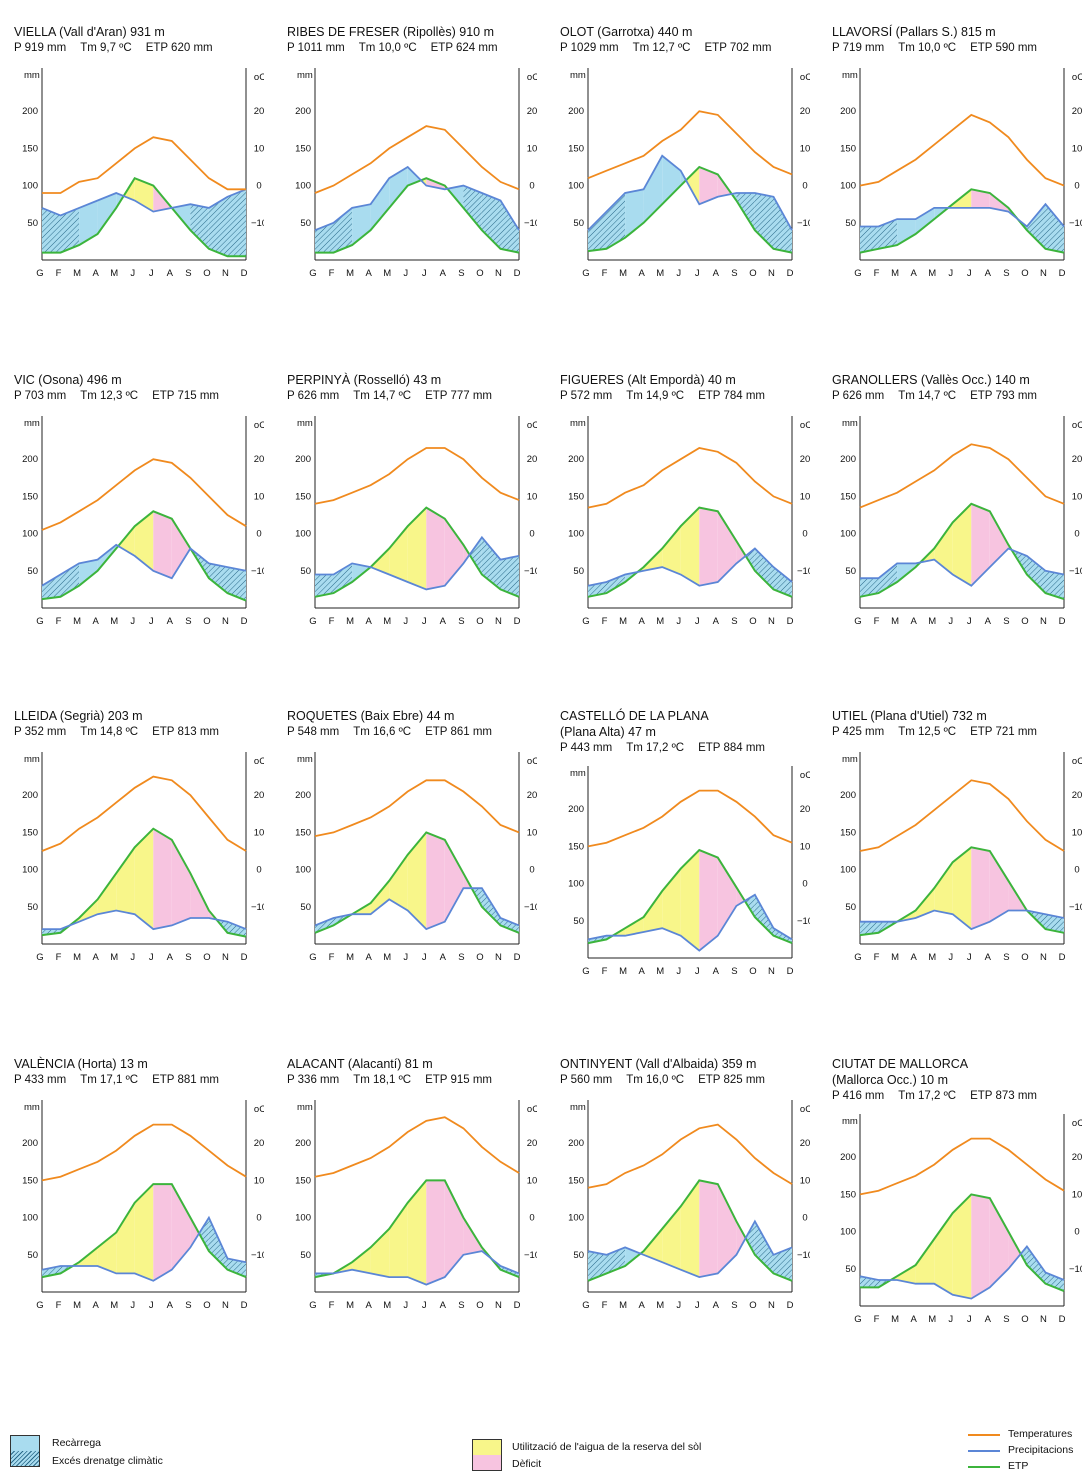  I want to click on stat-p: P 719 mm, so click(858, 48).